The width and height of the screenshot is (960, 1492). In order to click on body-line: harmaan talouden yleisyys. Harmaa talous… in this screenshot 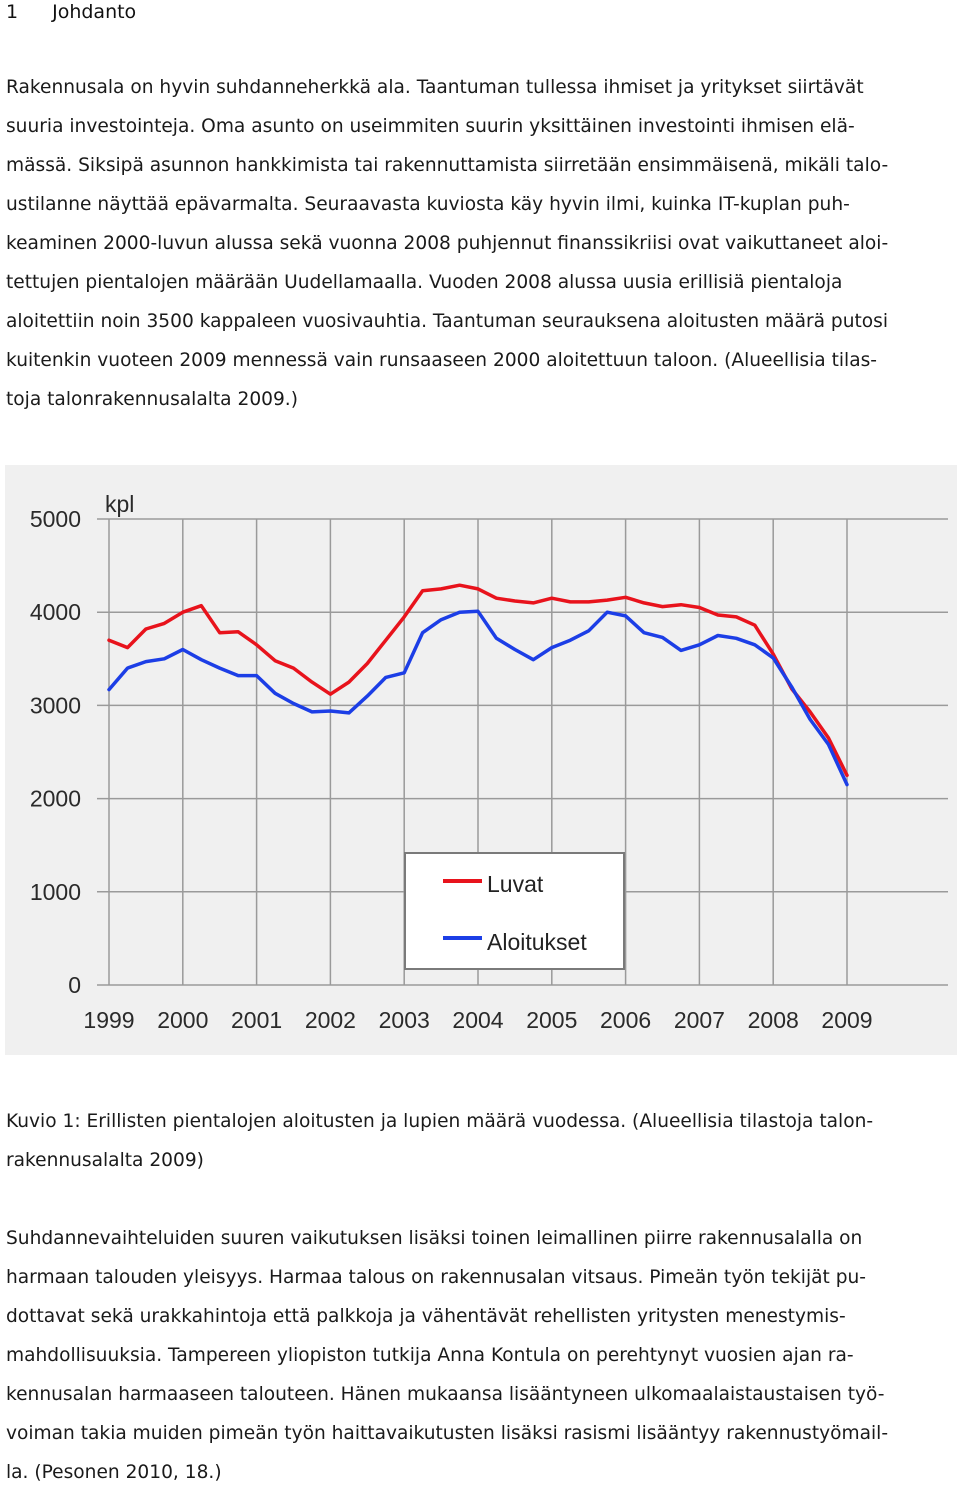, I will do `click(436, 1277)`.